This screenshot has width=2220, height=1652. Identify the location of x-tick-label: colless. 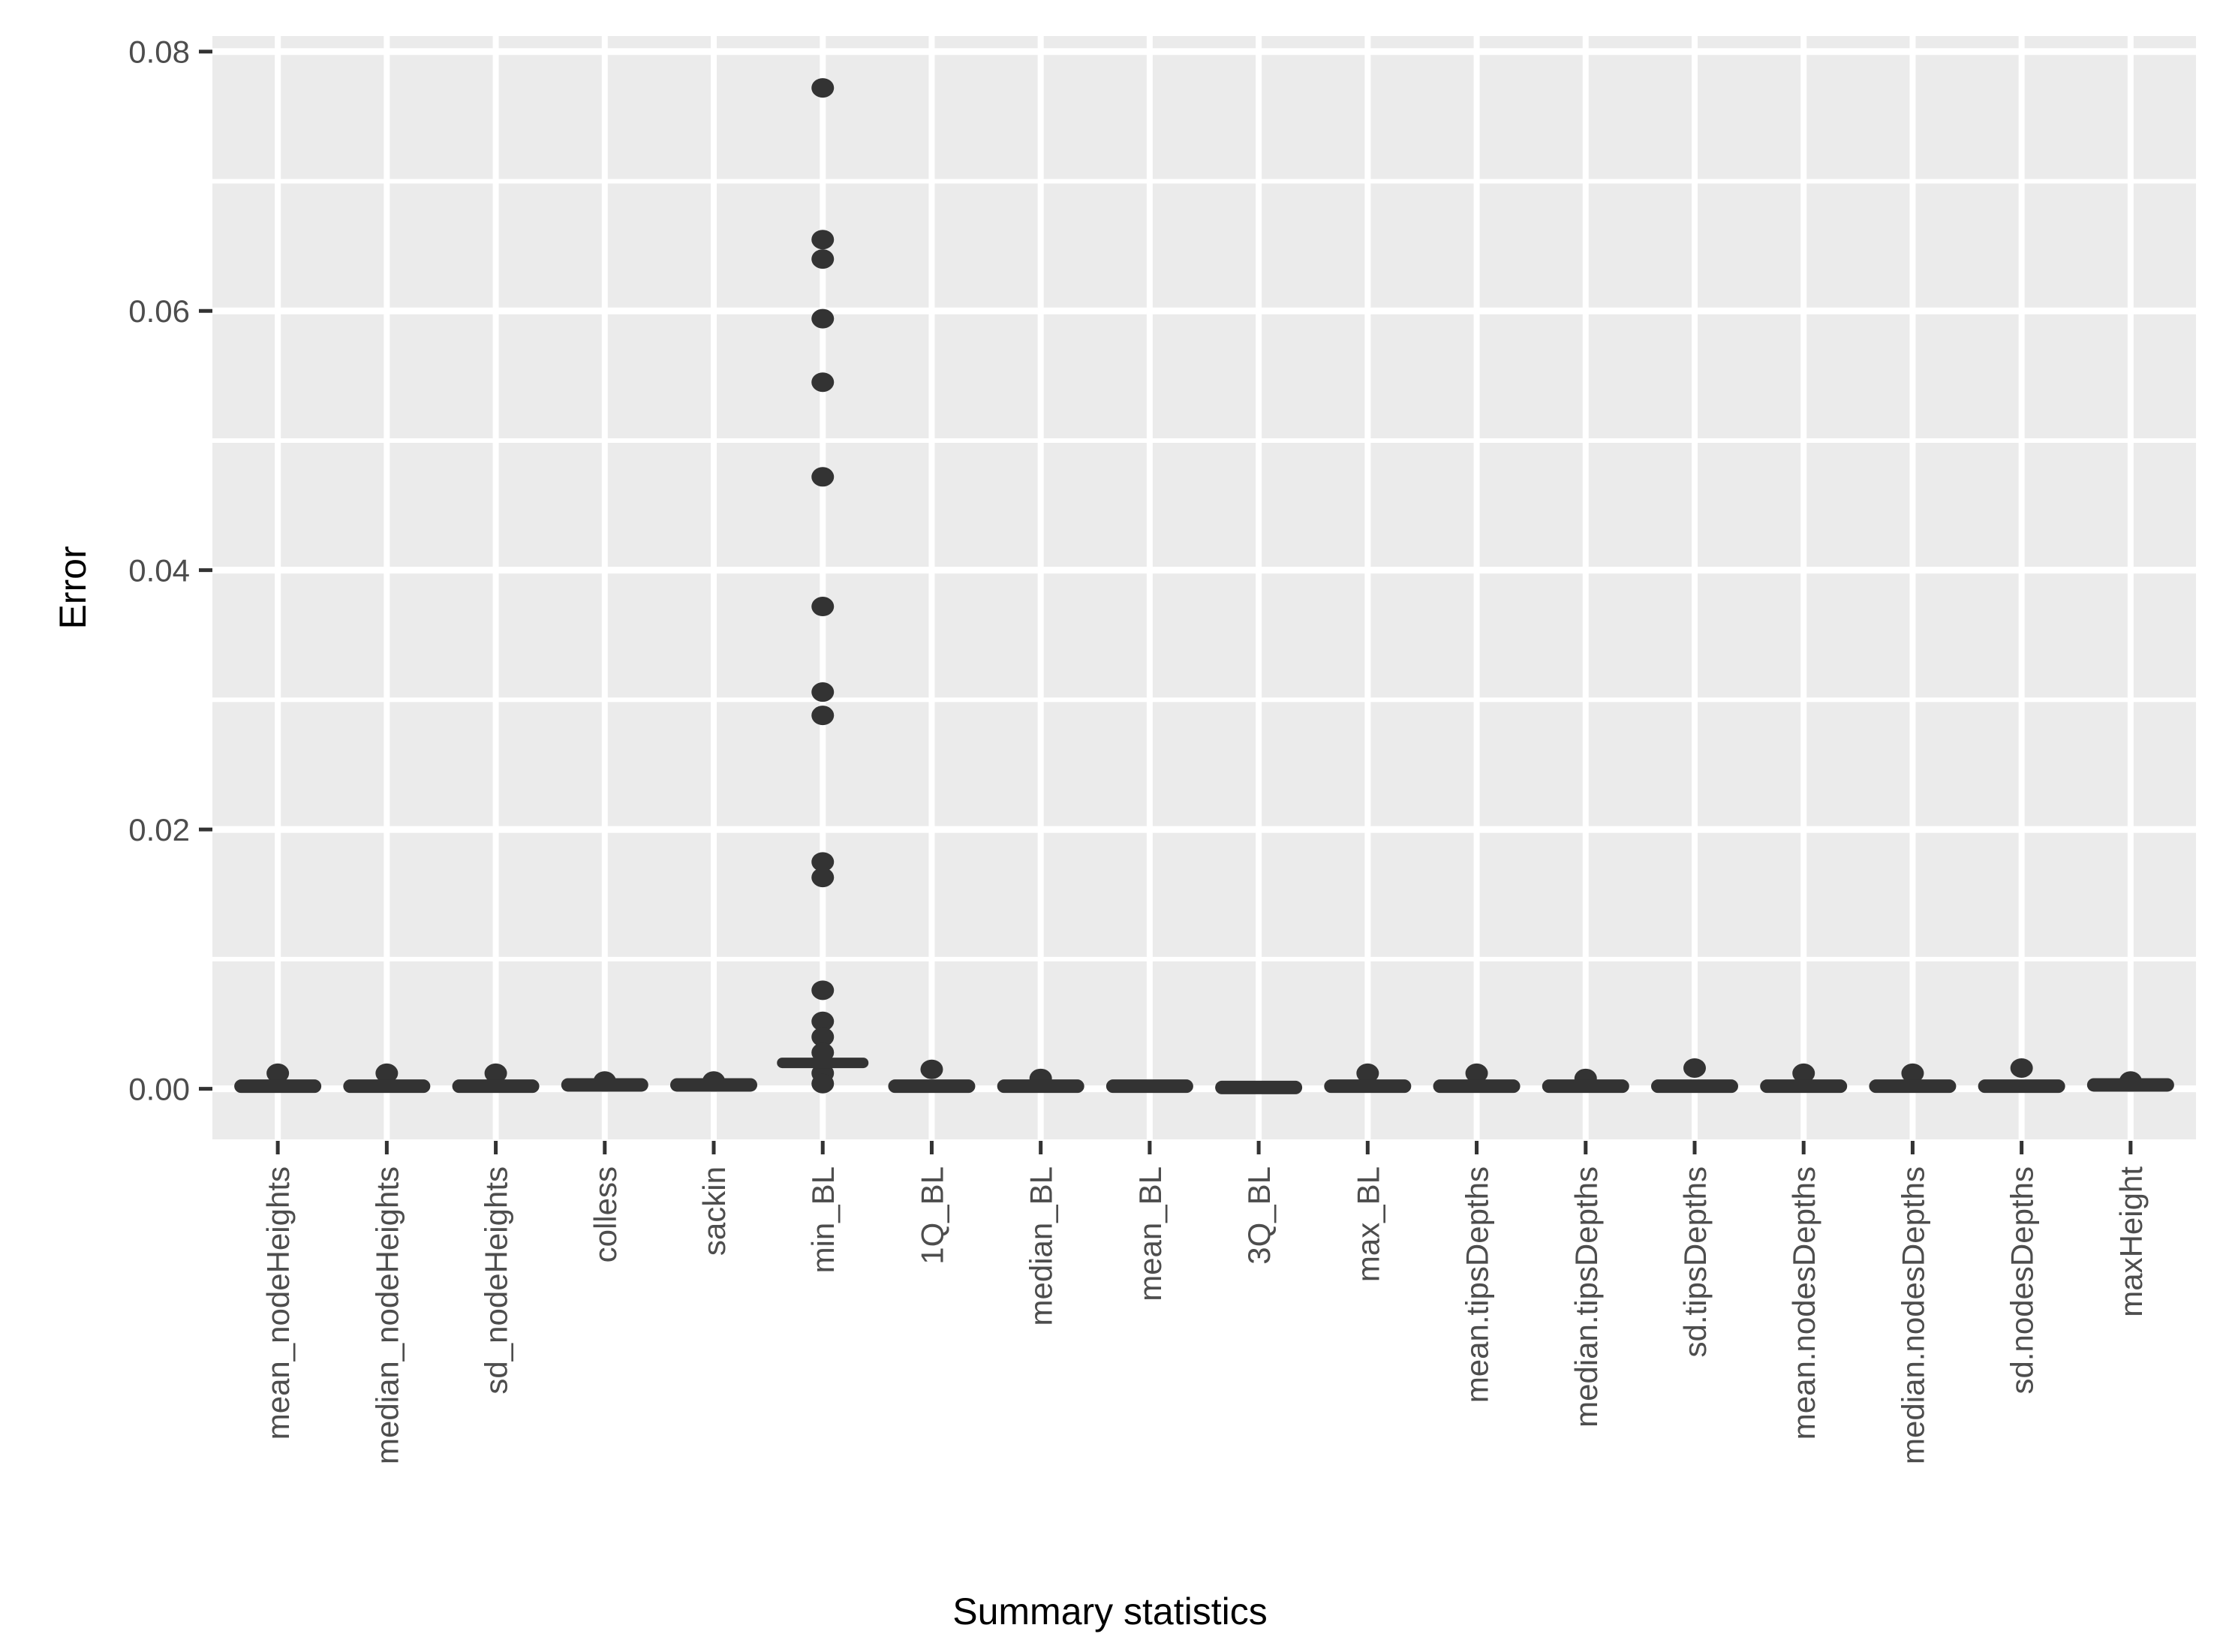
(605, 1214).